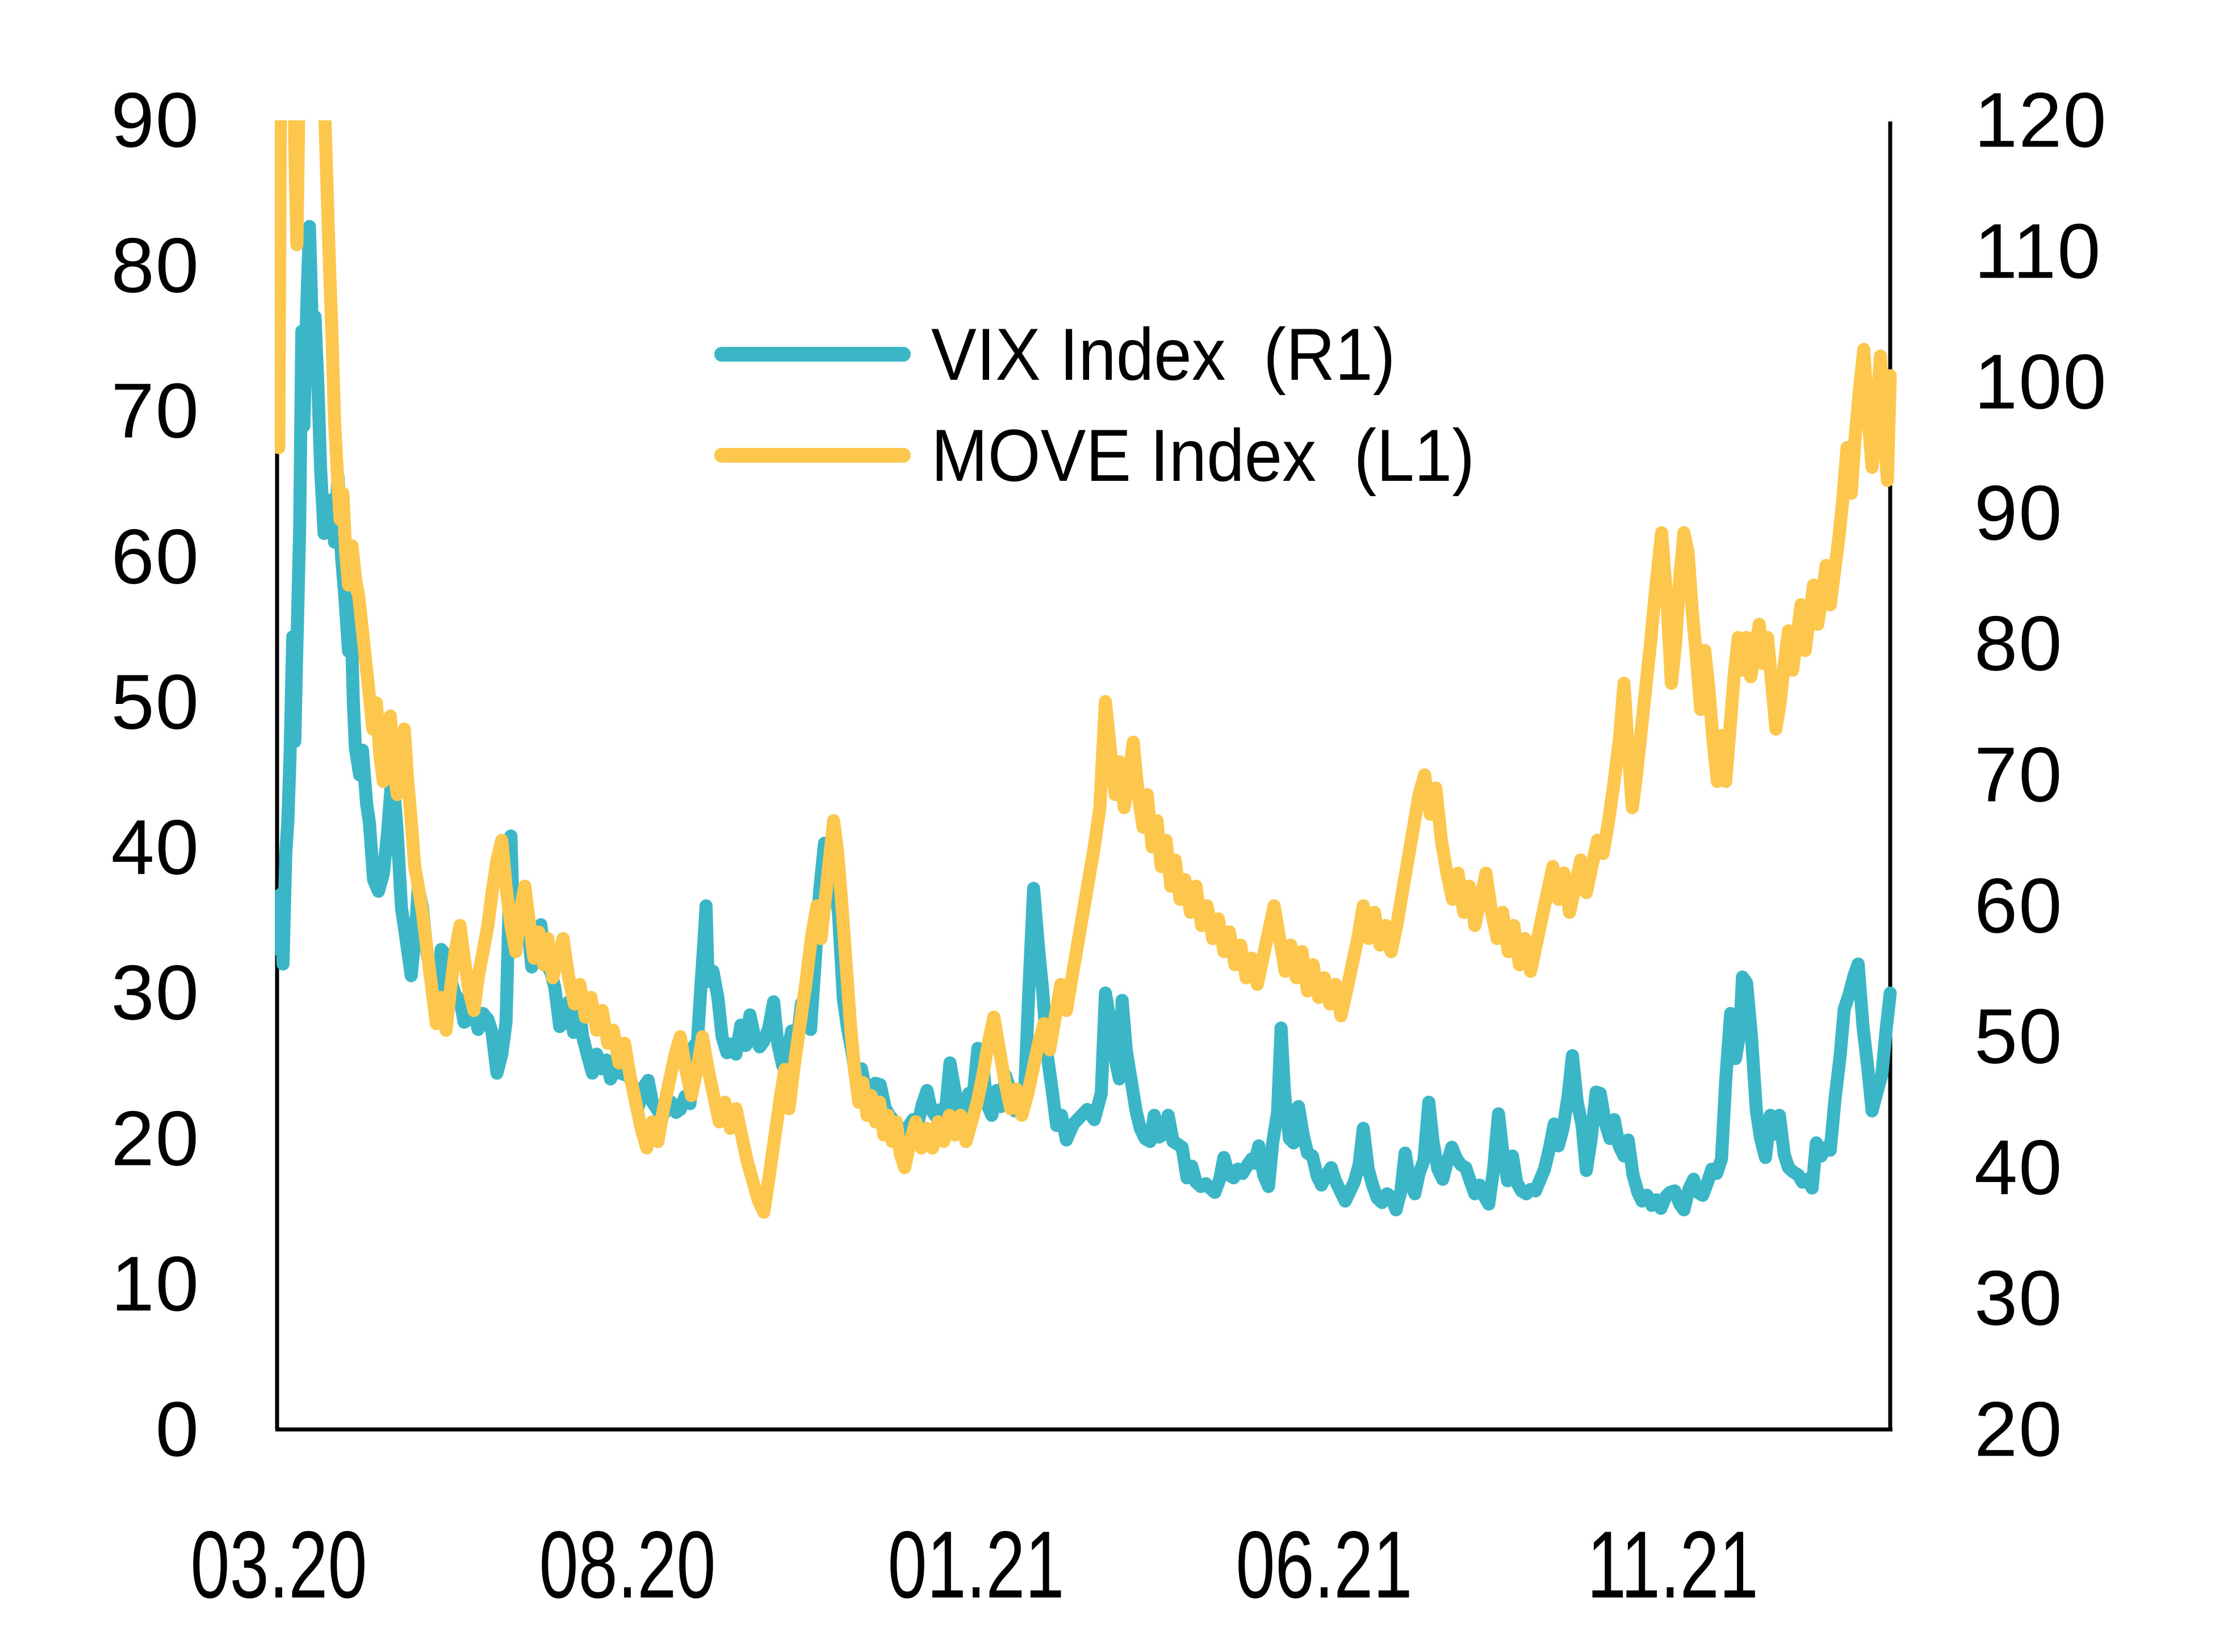 Image resolution: width=2236 pixels, height=1652 pixels. Describe the element at coordinates (2041, 382) in the screenshot. I see `y-axis-right-tick-label: 100` at that location.